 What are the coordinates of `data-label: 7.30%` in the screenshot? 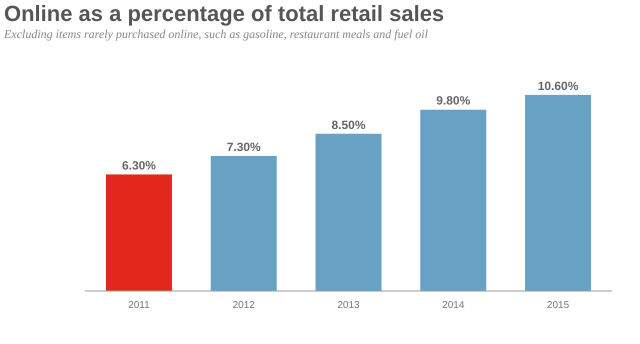 It's located at (244, 147).